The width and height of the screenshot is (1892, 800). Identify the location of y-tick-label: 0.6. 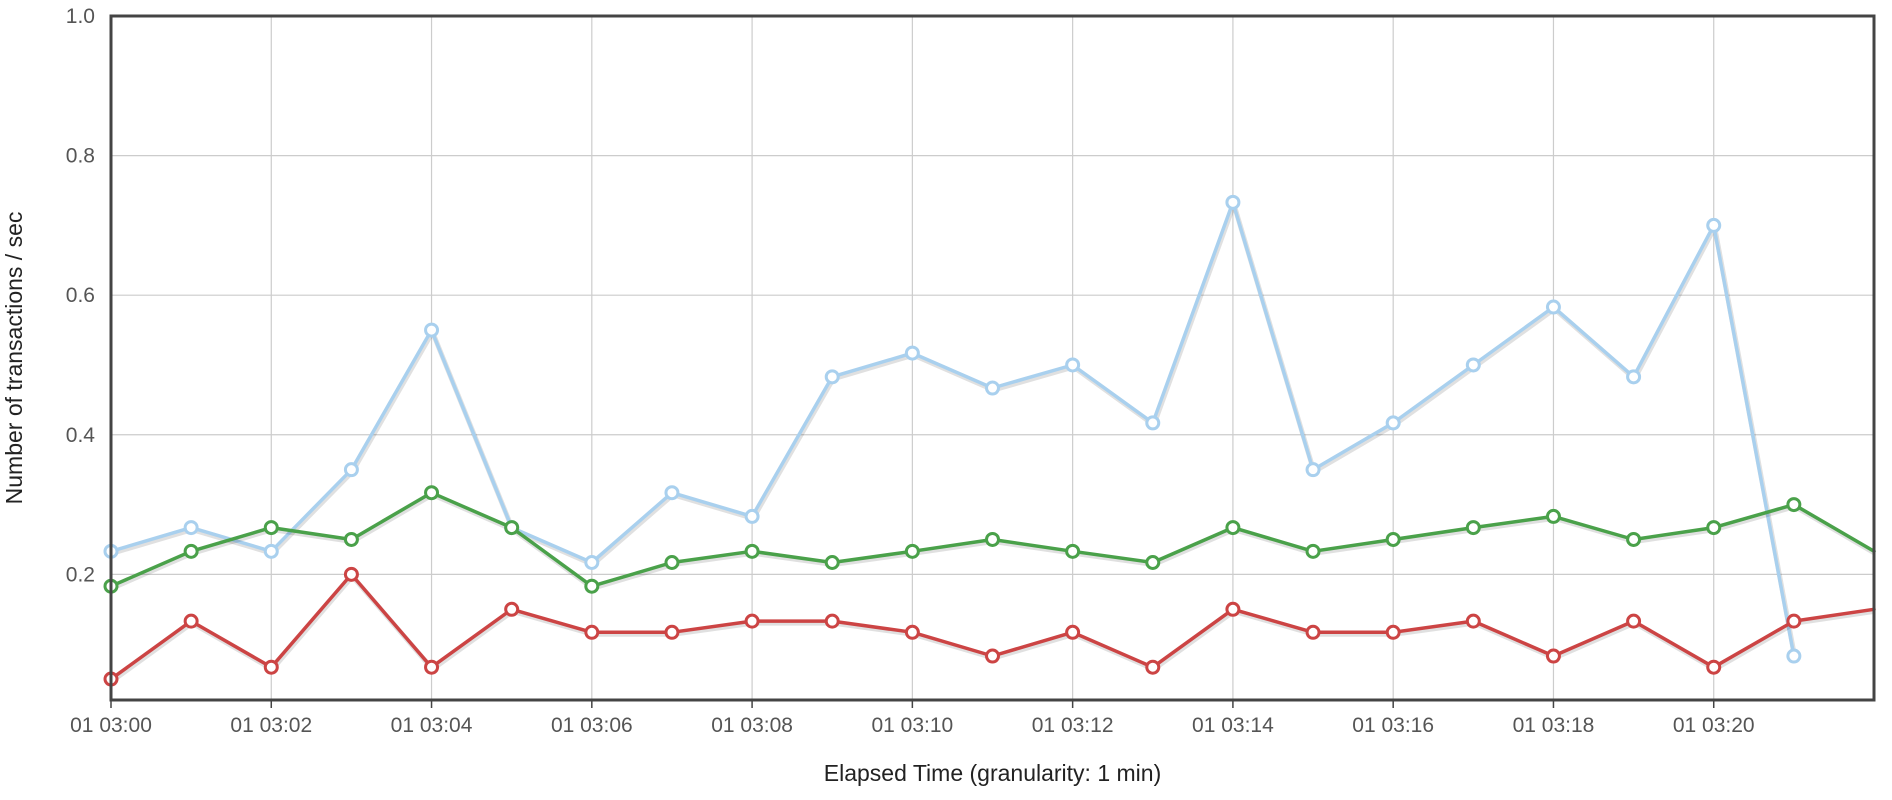
(80, 295).